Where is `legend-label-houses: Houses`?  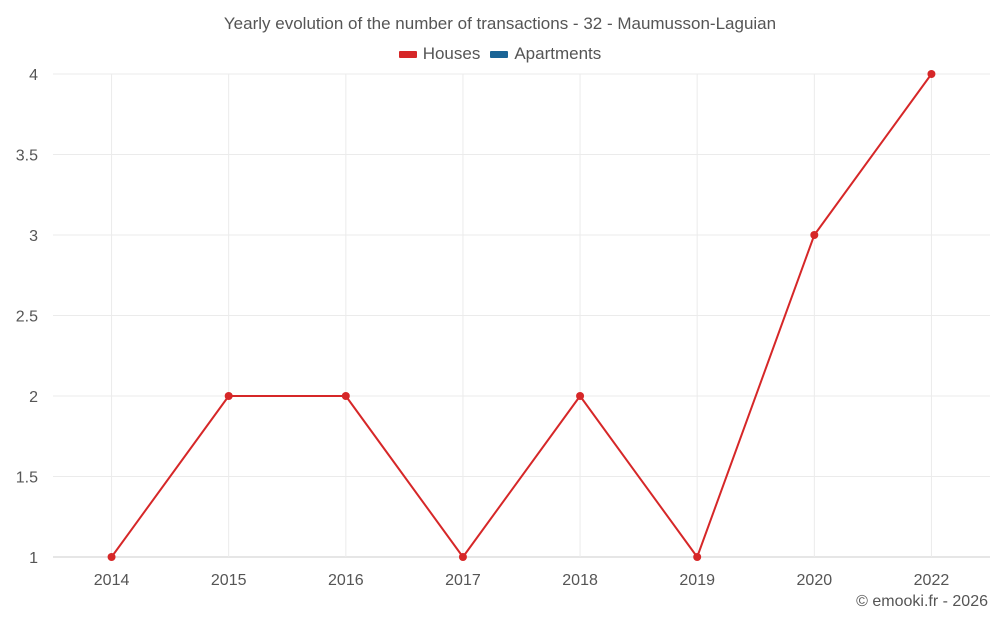
legend-label-houses: Houses is located at coordinates (451, 53).